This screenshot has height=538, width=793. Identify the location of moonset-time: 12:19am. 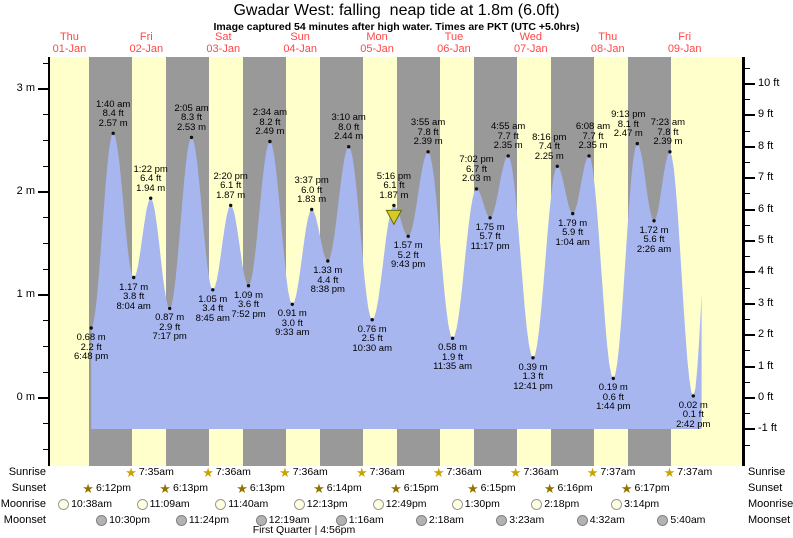
(289, 520).